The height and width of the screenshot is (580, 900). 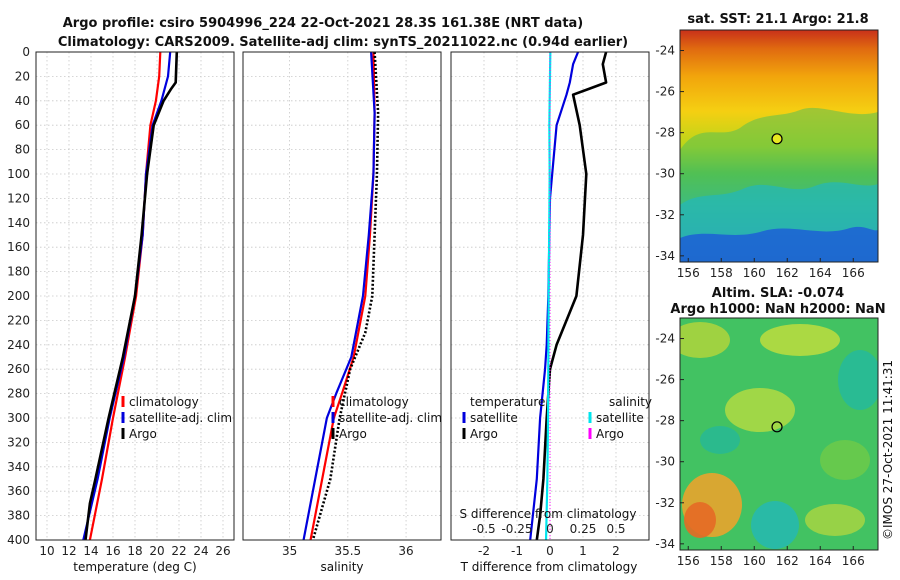 What do you see at coordinates (777, 427) in the screenshot?
I see `argo-float-marker` at bounding box center [777, 427].